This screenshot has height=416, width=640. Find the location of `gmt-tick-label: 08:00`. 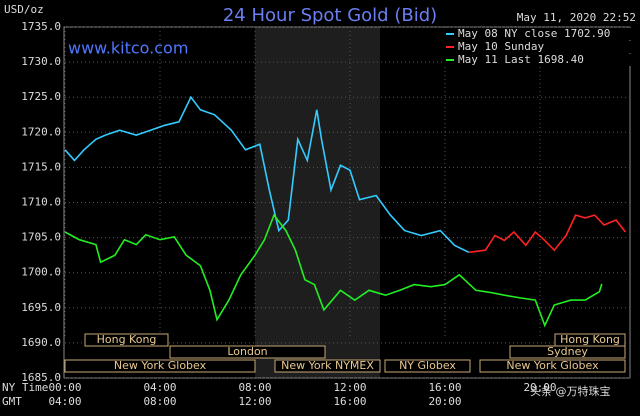

gmt-tick-label: 08:00 is located at coordinates (159, 401).